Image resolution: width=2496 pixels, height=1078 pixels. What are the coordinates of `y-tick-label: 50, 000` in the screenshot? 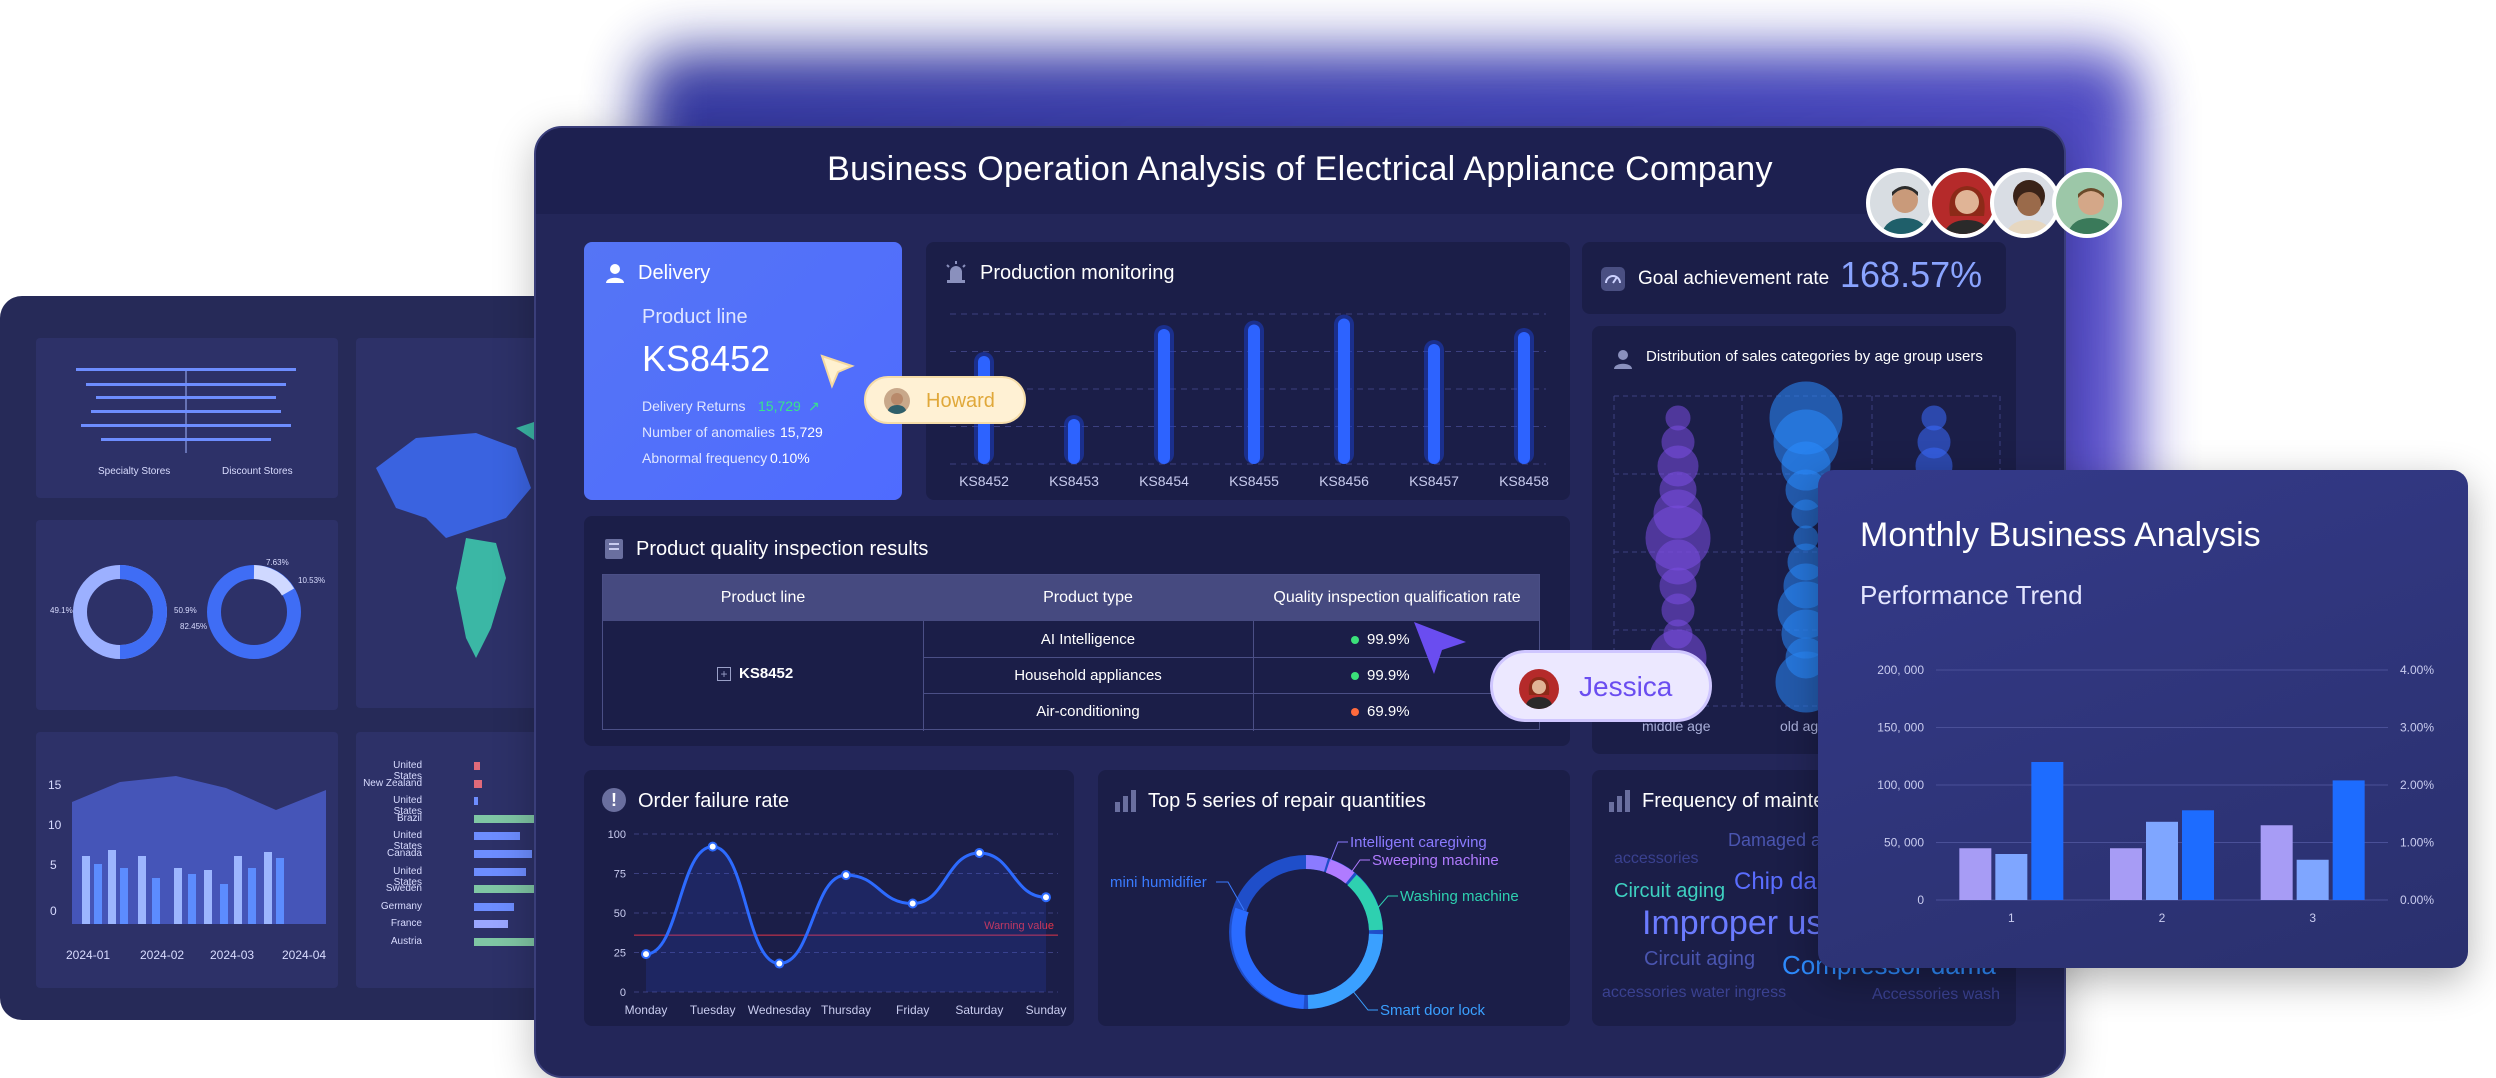 It's located at (1904, 843).